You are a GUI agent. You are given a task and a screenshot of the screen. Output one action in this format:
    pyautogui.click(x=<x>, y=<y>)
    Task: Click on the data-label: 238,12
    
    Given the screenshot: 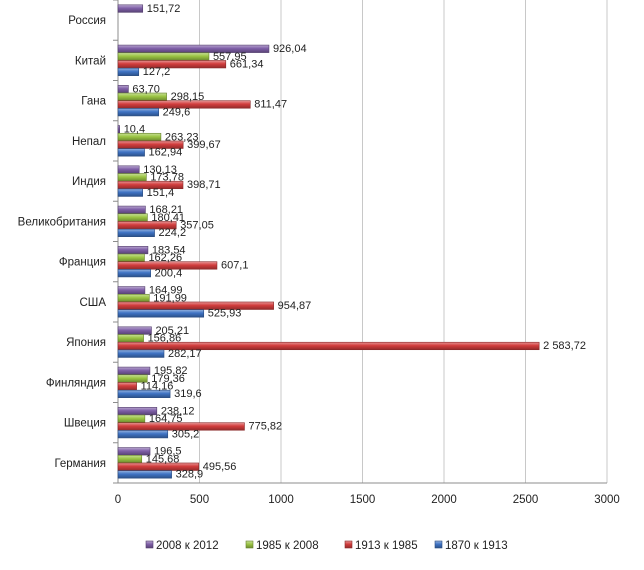 What is the action you would take?
    pyautogui.click(x=178, y=411)
    